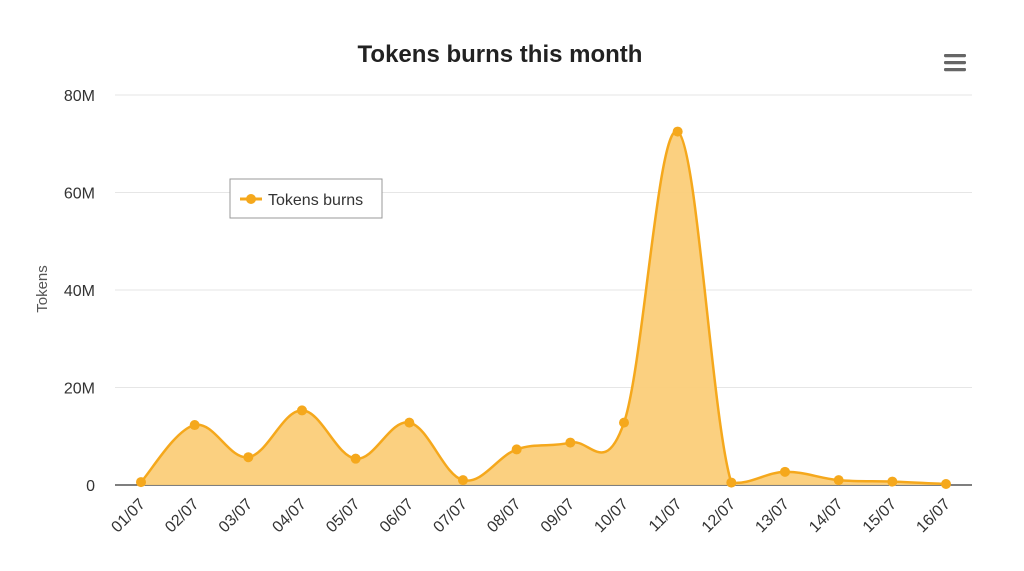 Image resolution: width=1024 pixels, height=571 pixels. I want to click on y-tick-label: 20M, so click(79, 389).